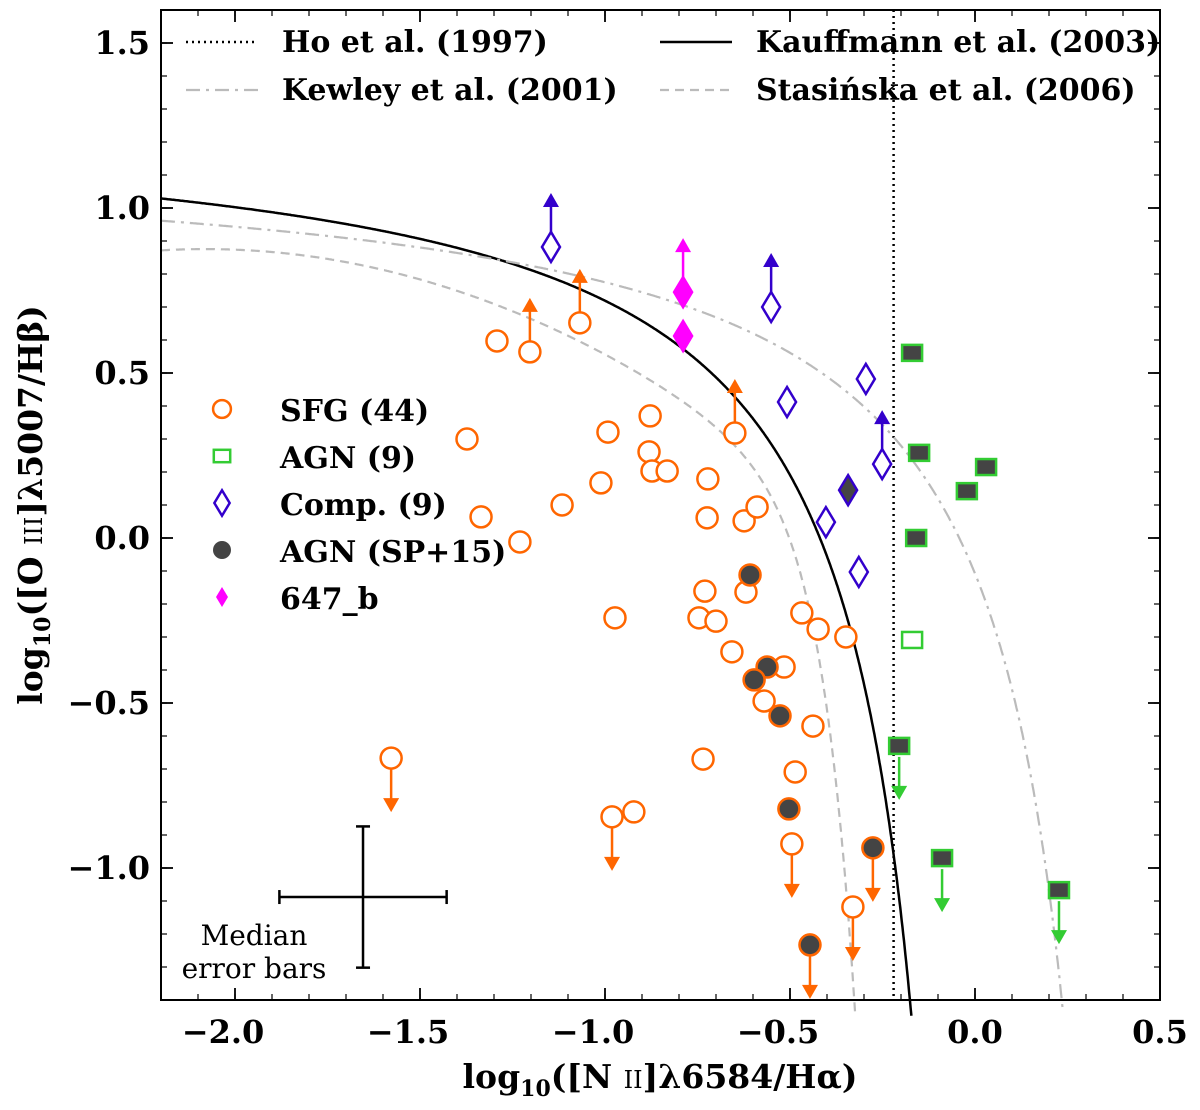 The image size is (1200, 1110). What do you see at coordinates (958, 42) in the screenshot?
I see `legend-line-label: Kauffmann et al. (2003)` at bounding box center [958, 42].